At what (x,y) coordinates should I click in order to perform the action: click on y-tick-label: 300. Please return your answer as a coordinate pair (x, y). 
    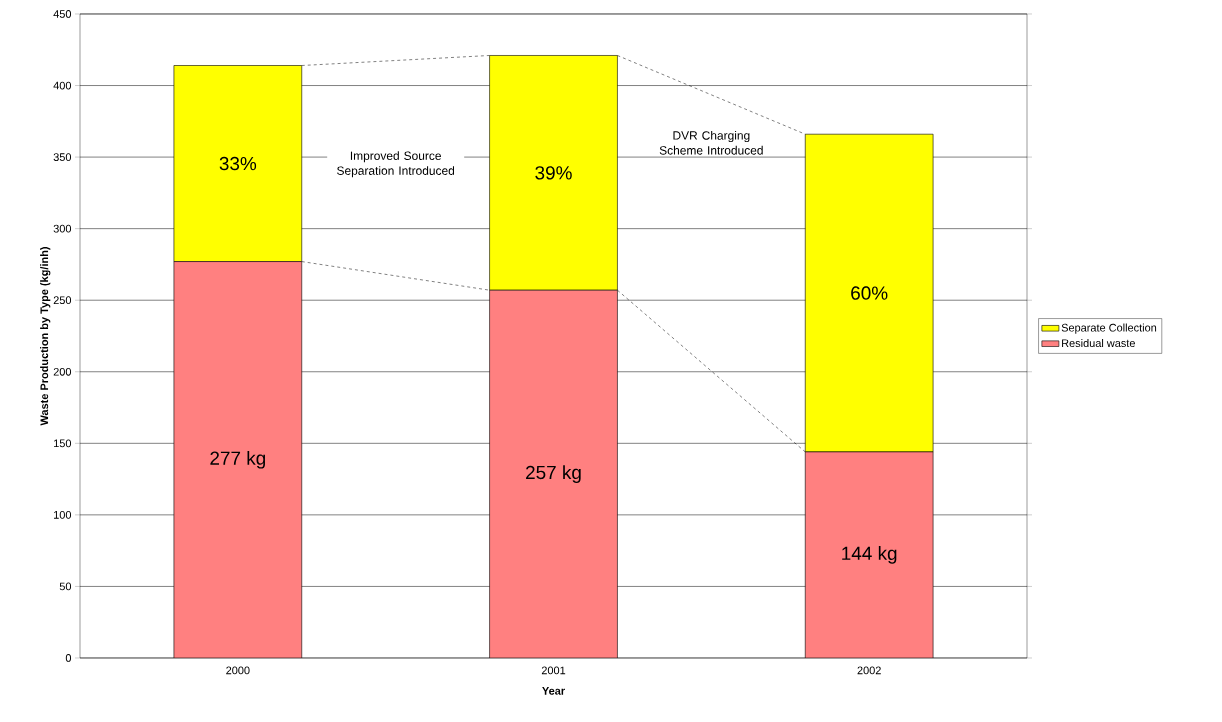
    Looking at the image, I should click on (62, 228).